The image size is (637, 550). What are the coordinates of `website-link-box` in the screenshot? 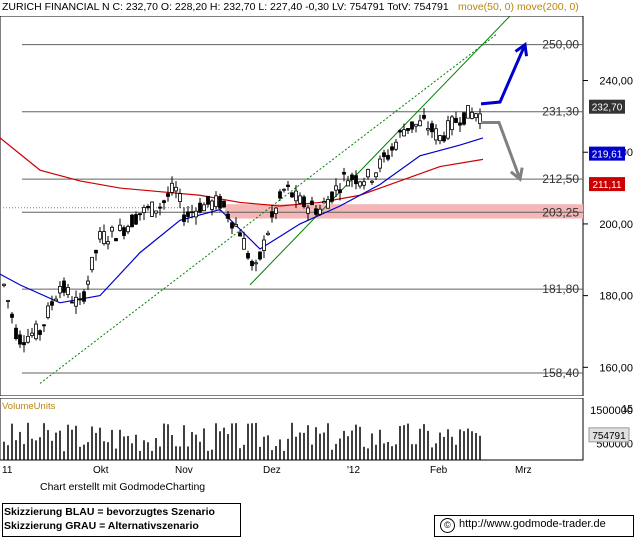 It's located at (534, 526).